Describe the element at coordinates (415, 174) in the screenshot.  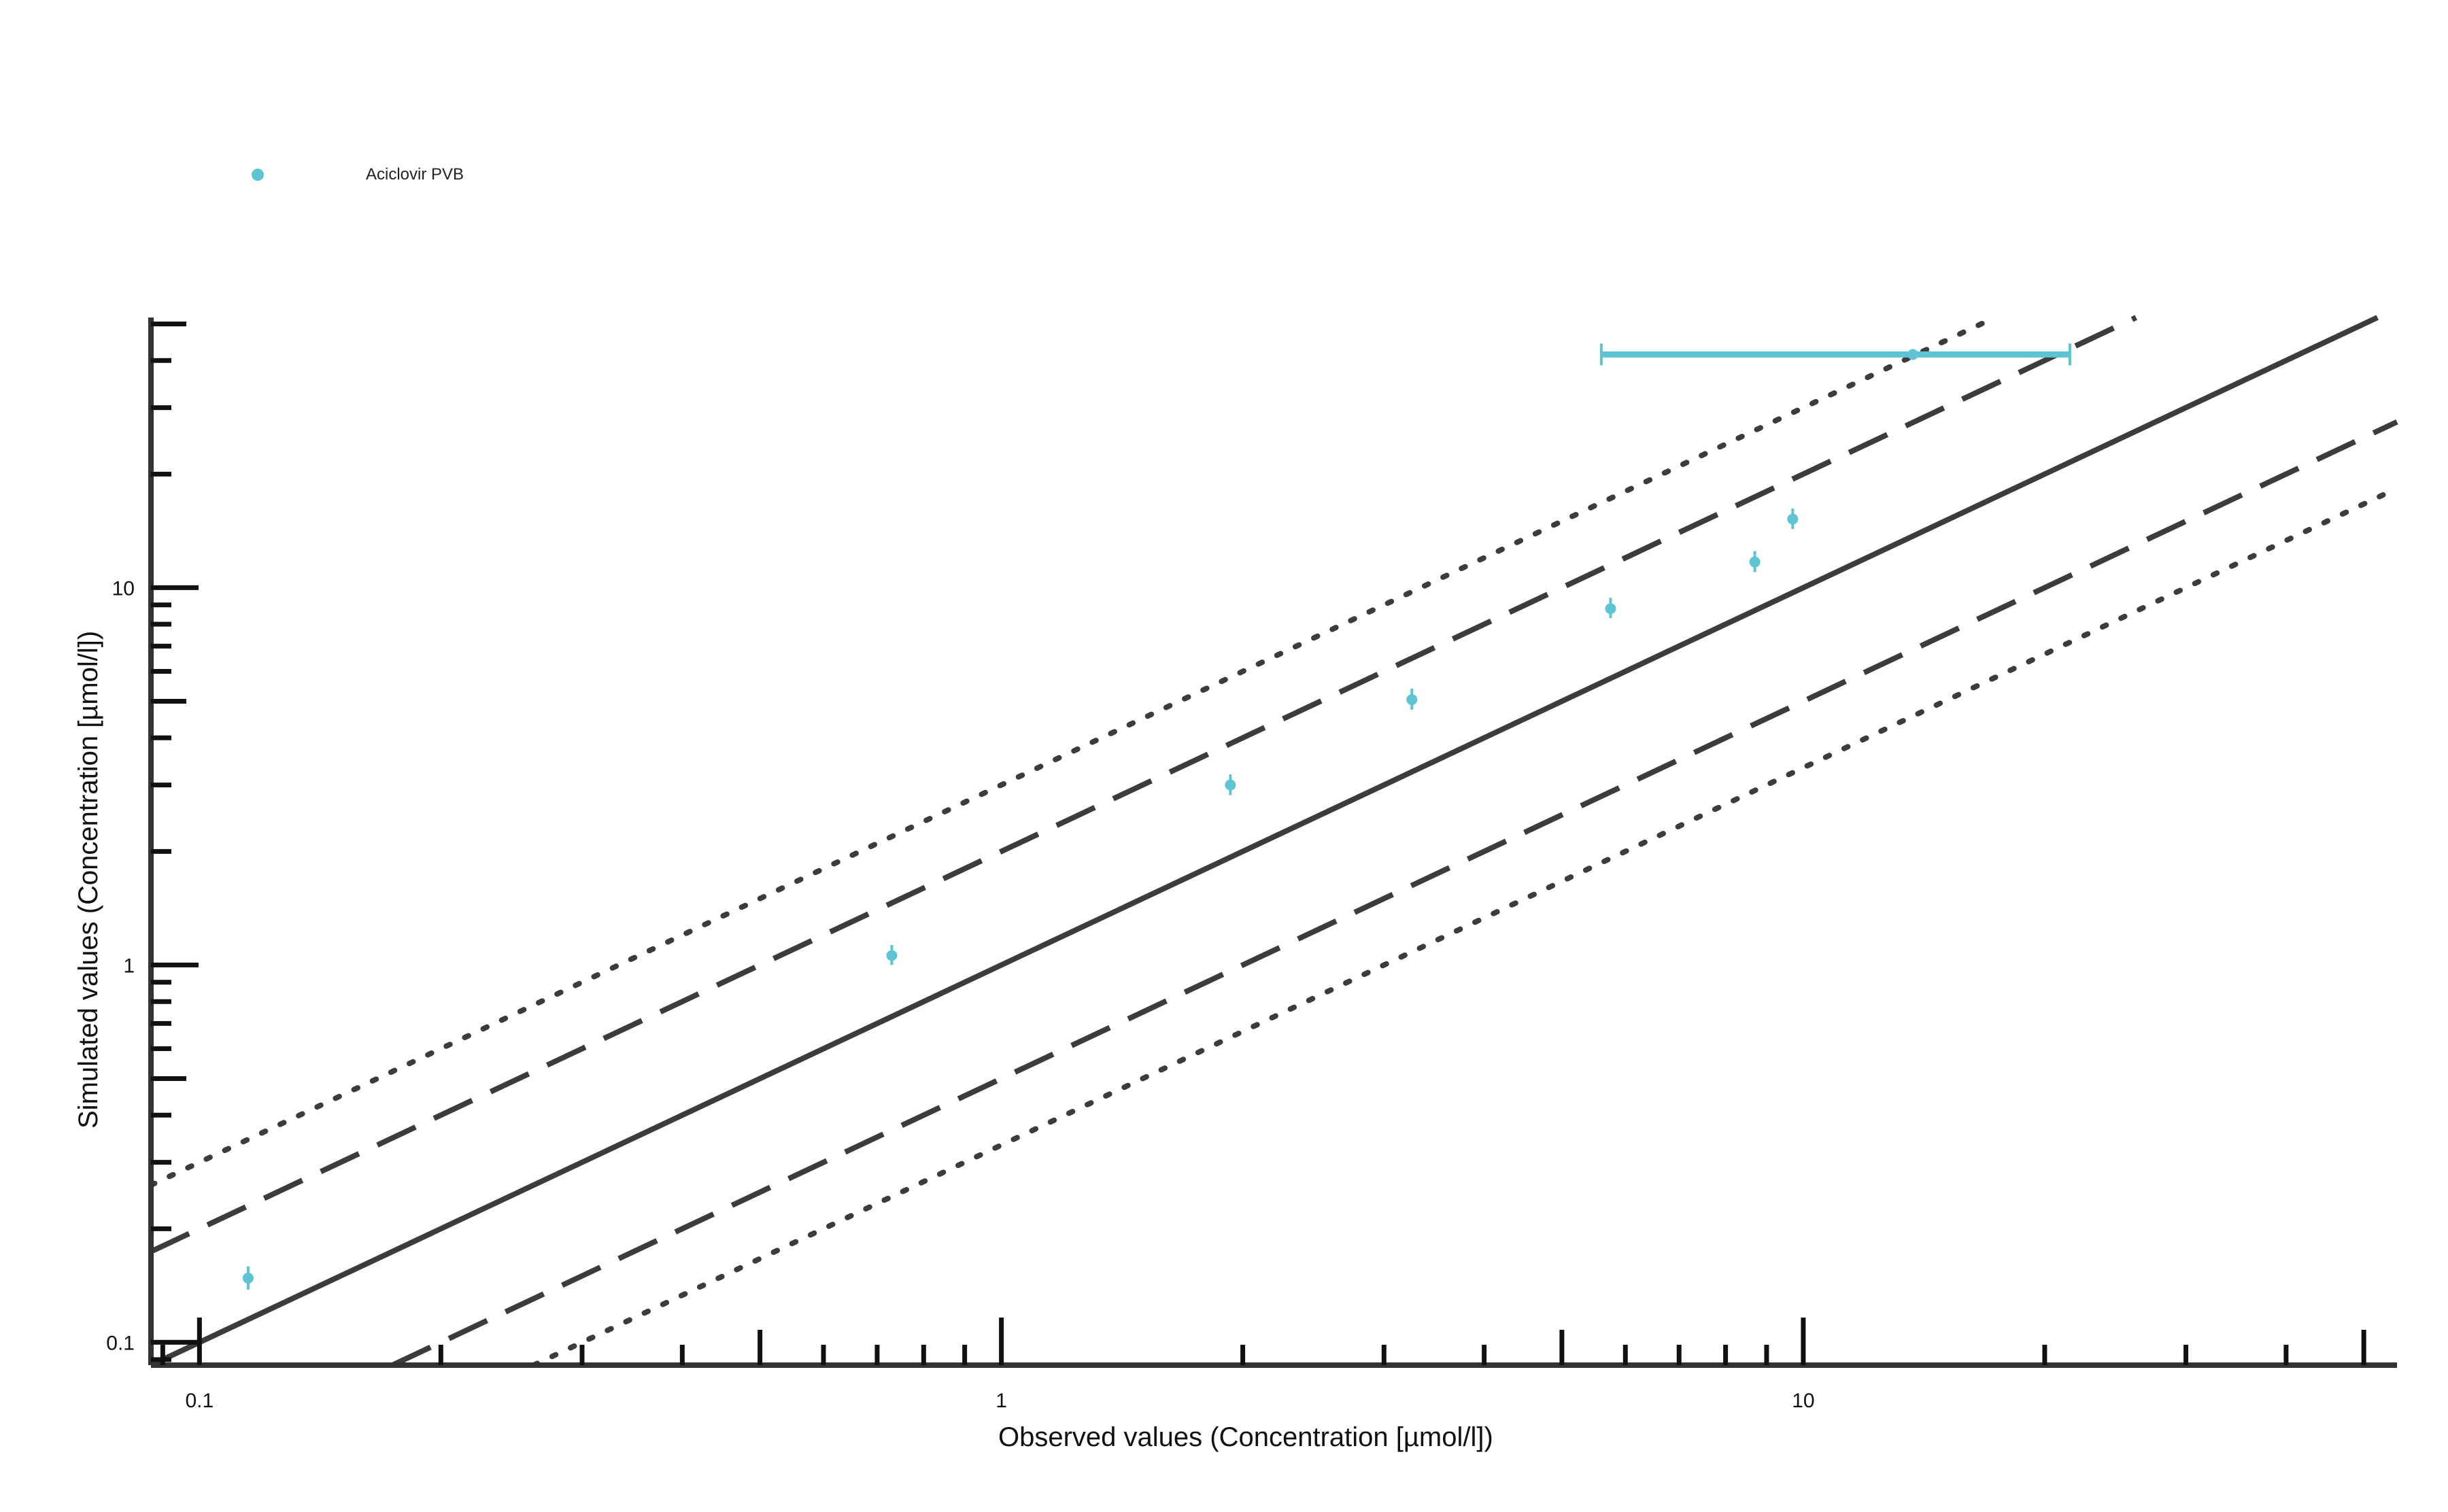
I see `legend-label: Aciclovir PVB` at that location.